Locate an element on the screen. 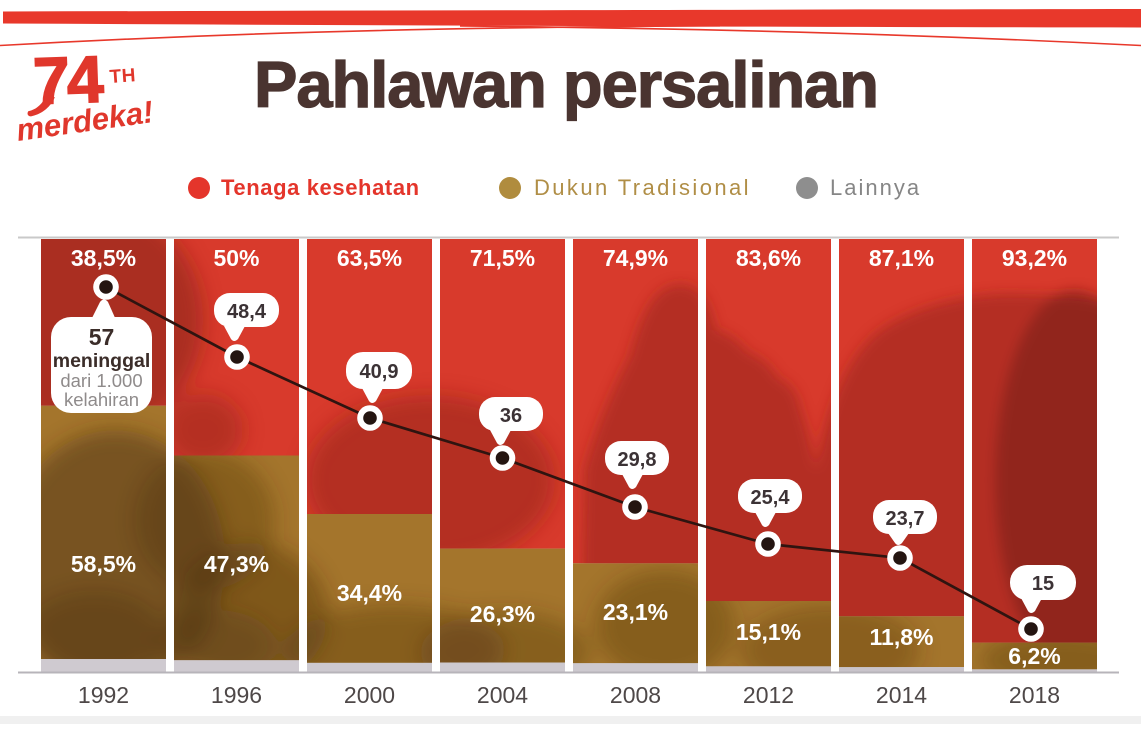  svg-text: 23,1% is located at coordinates (635, 612).